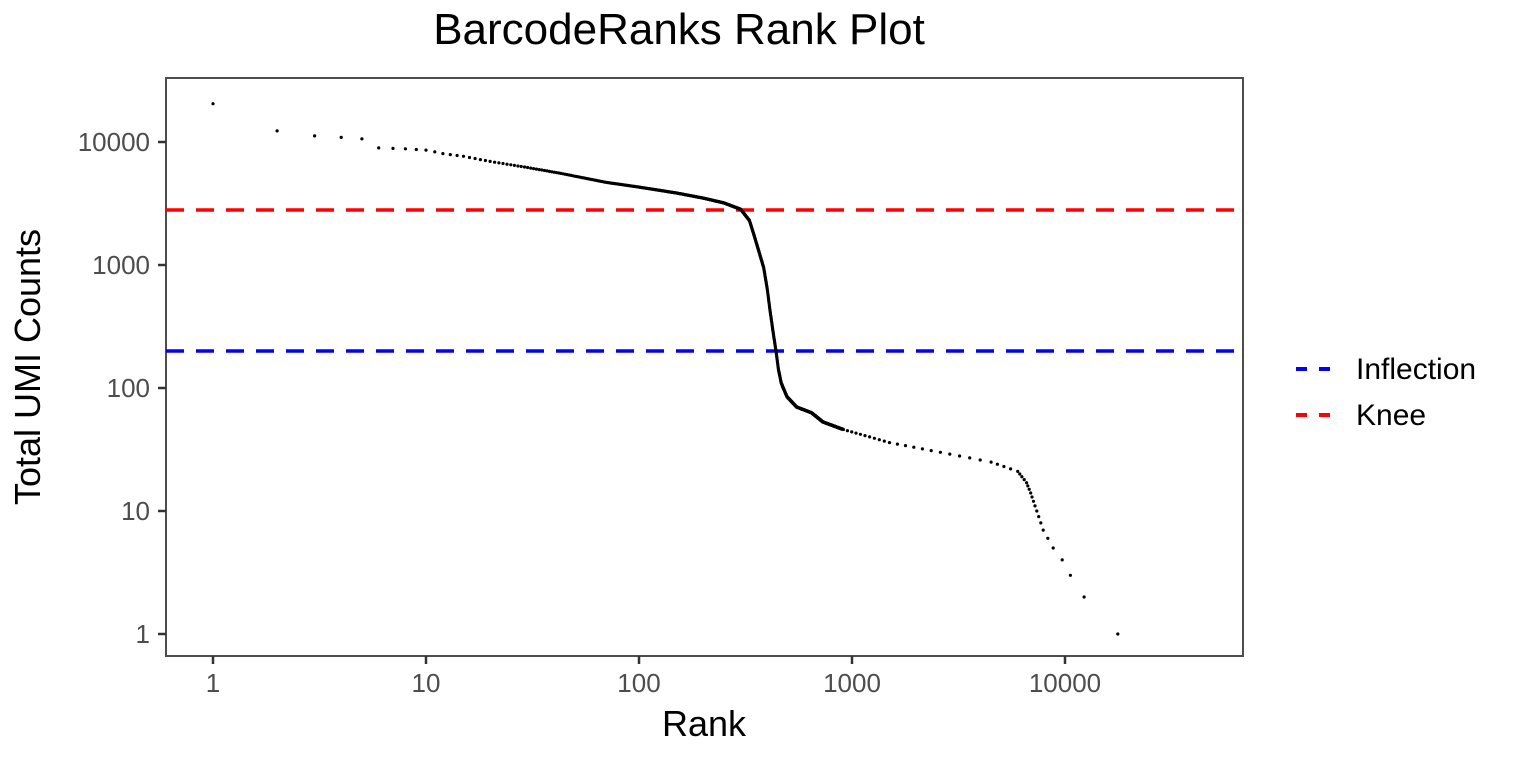 This screenshot has width=1536, height=768. I want to click on y-tick-label: 100, so click(128, 388).